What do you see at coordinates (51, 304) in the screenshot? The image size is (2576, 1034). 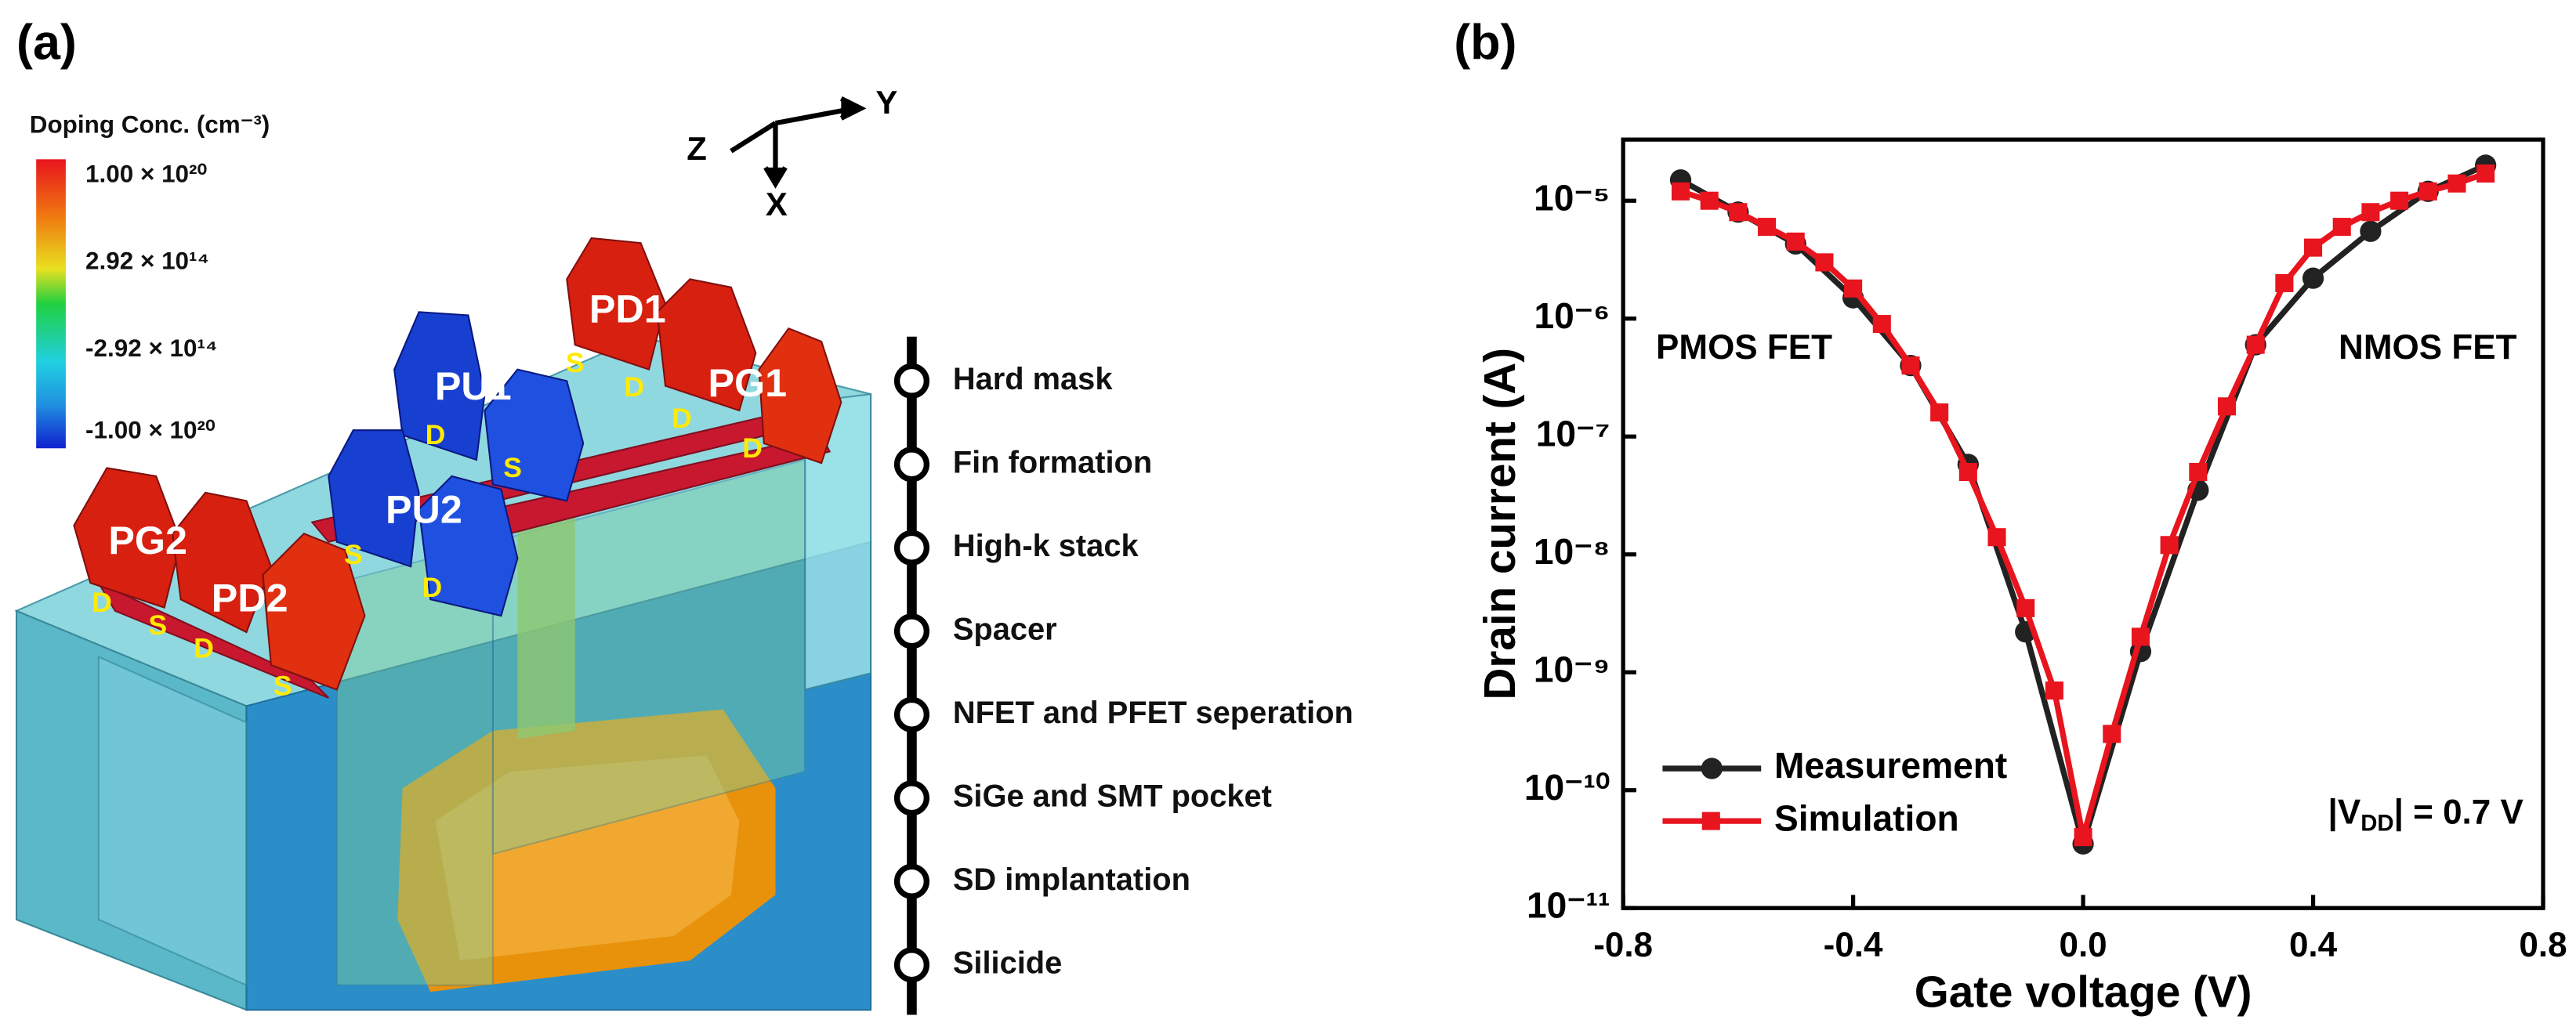 I see `colorbar` at bounding box center [51, 304].